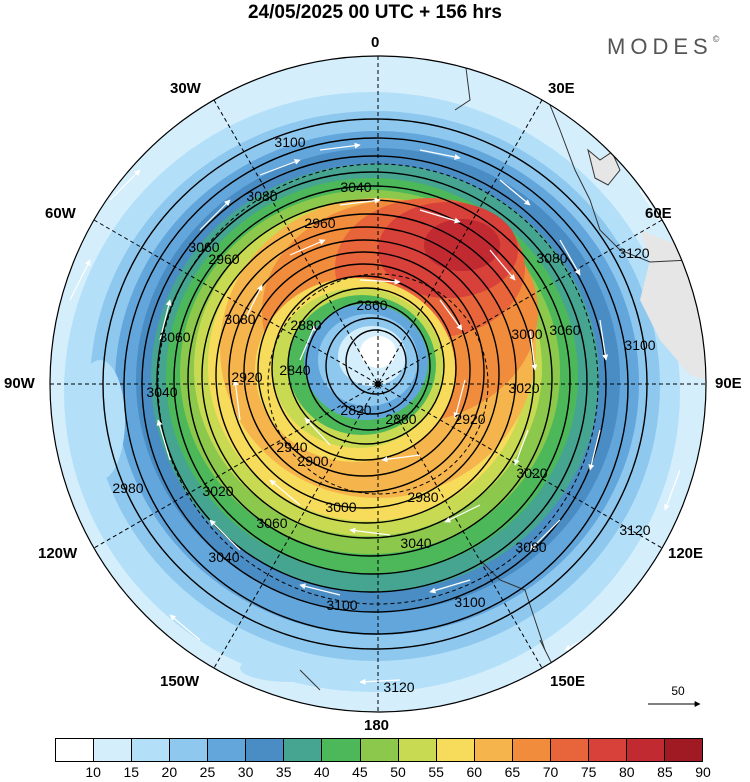 The height and width of the screenshot is (782, 750). Describe the element at coordinates (355, 410) in the screenshot. I see `contour-label: 2820` at that location.